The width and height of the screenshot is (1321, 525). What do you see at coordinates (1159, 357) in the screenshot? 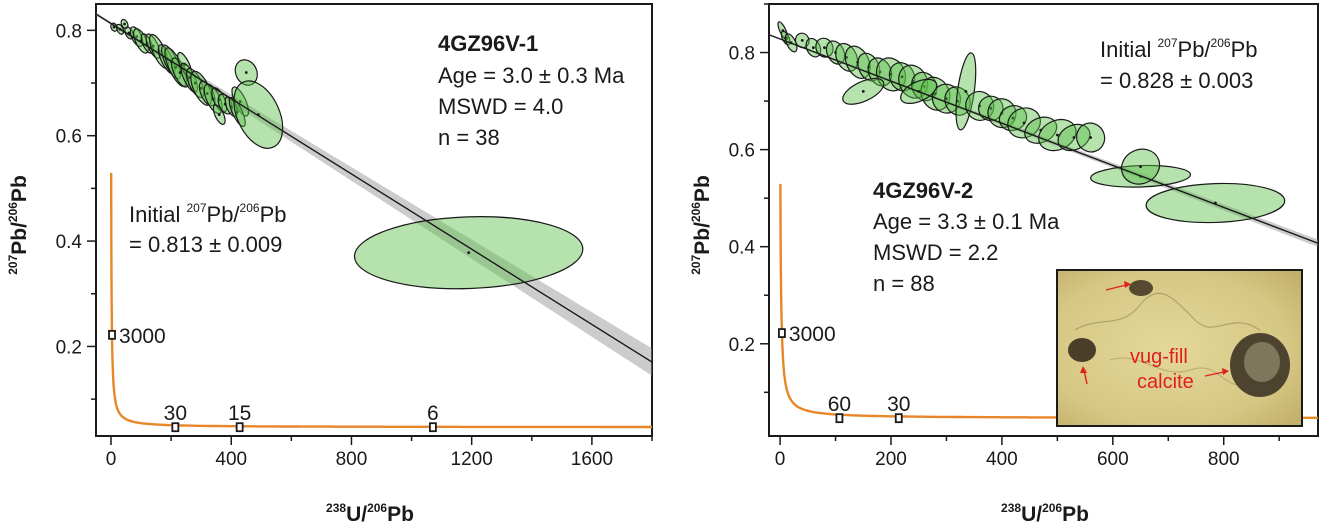
I see `inset-label-line1: vug-fill` at bounding box center [1159, 357].